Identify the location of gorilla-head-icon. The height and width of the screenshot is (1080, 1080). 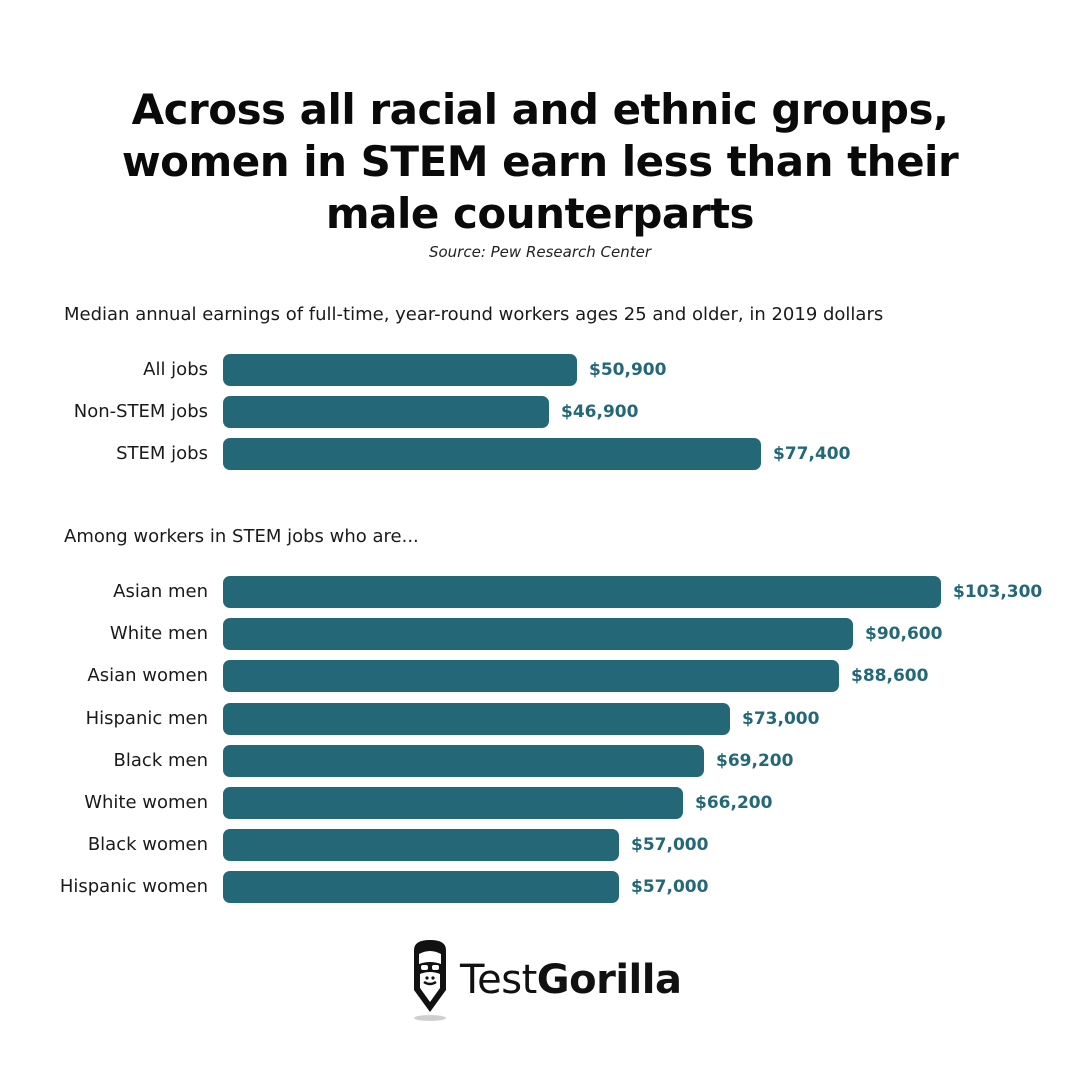
(430, 980).